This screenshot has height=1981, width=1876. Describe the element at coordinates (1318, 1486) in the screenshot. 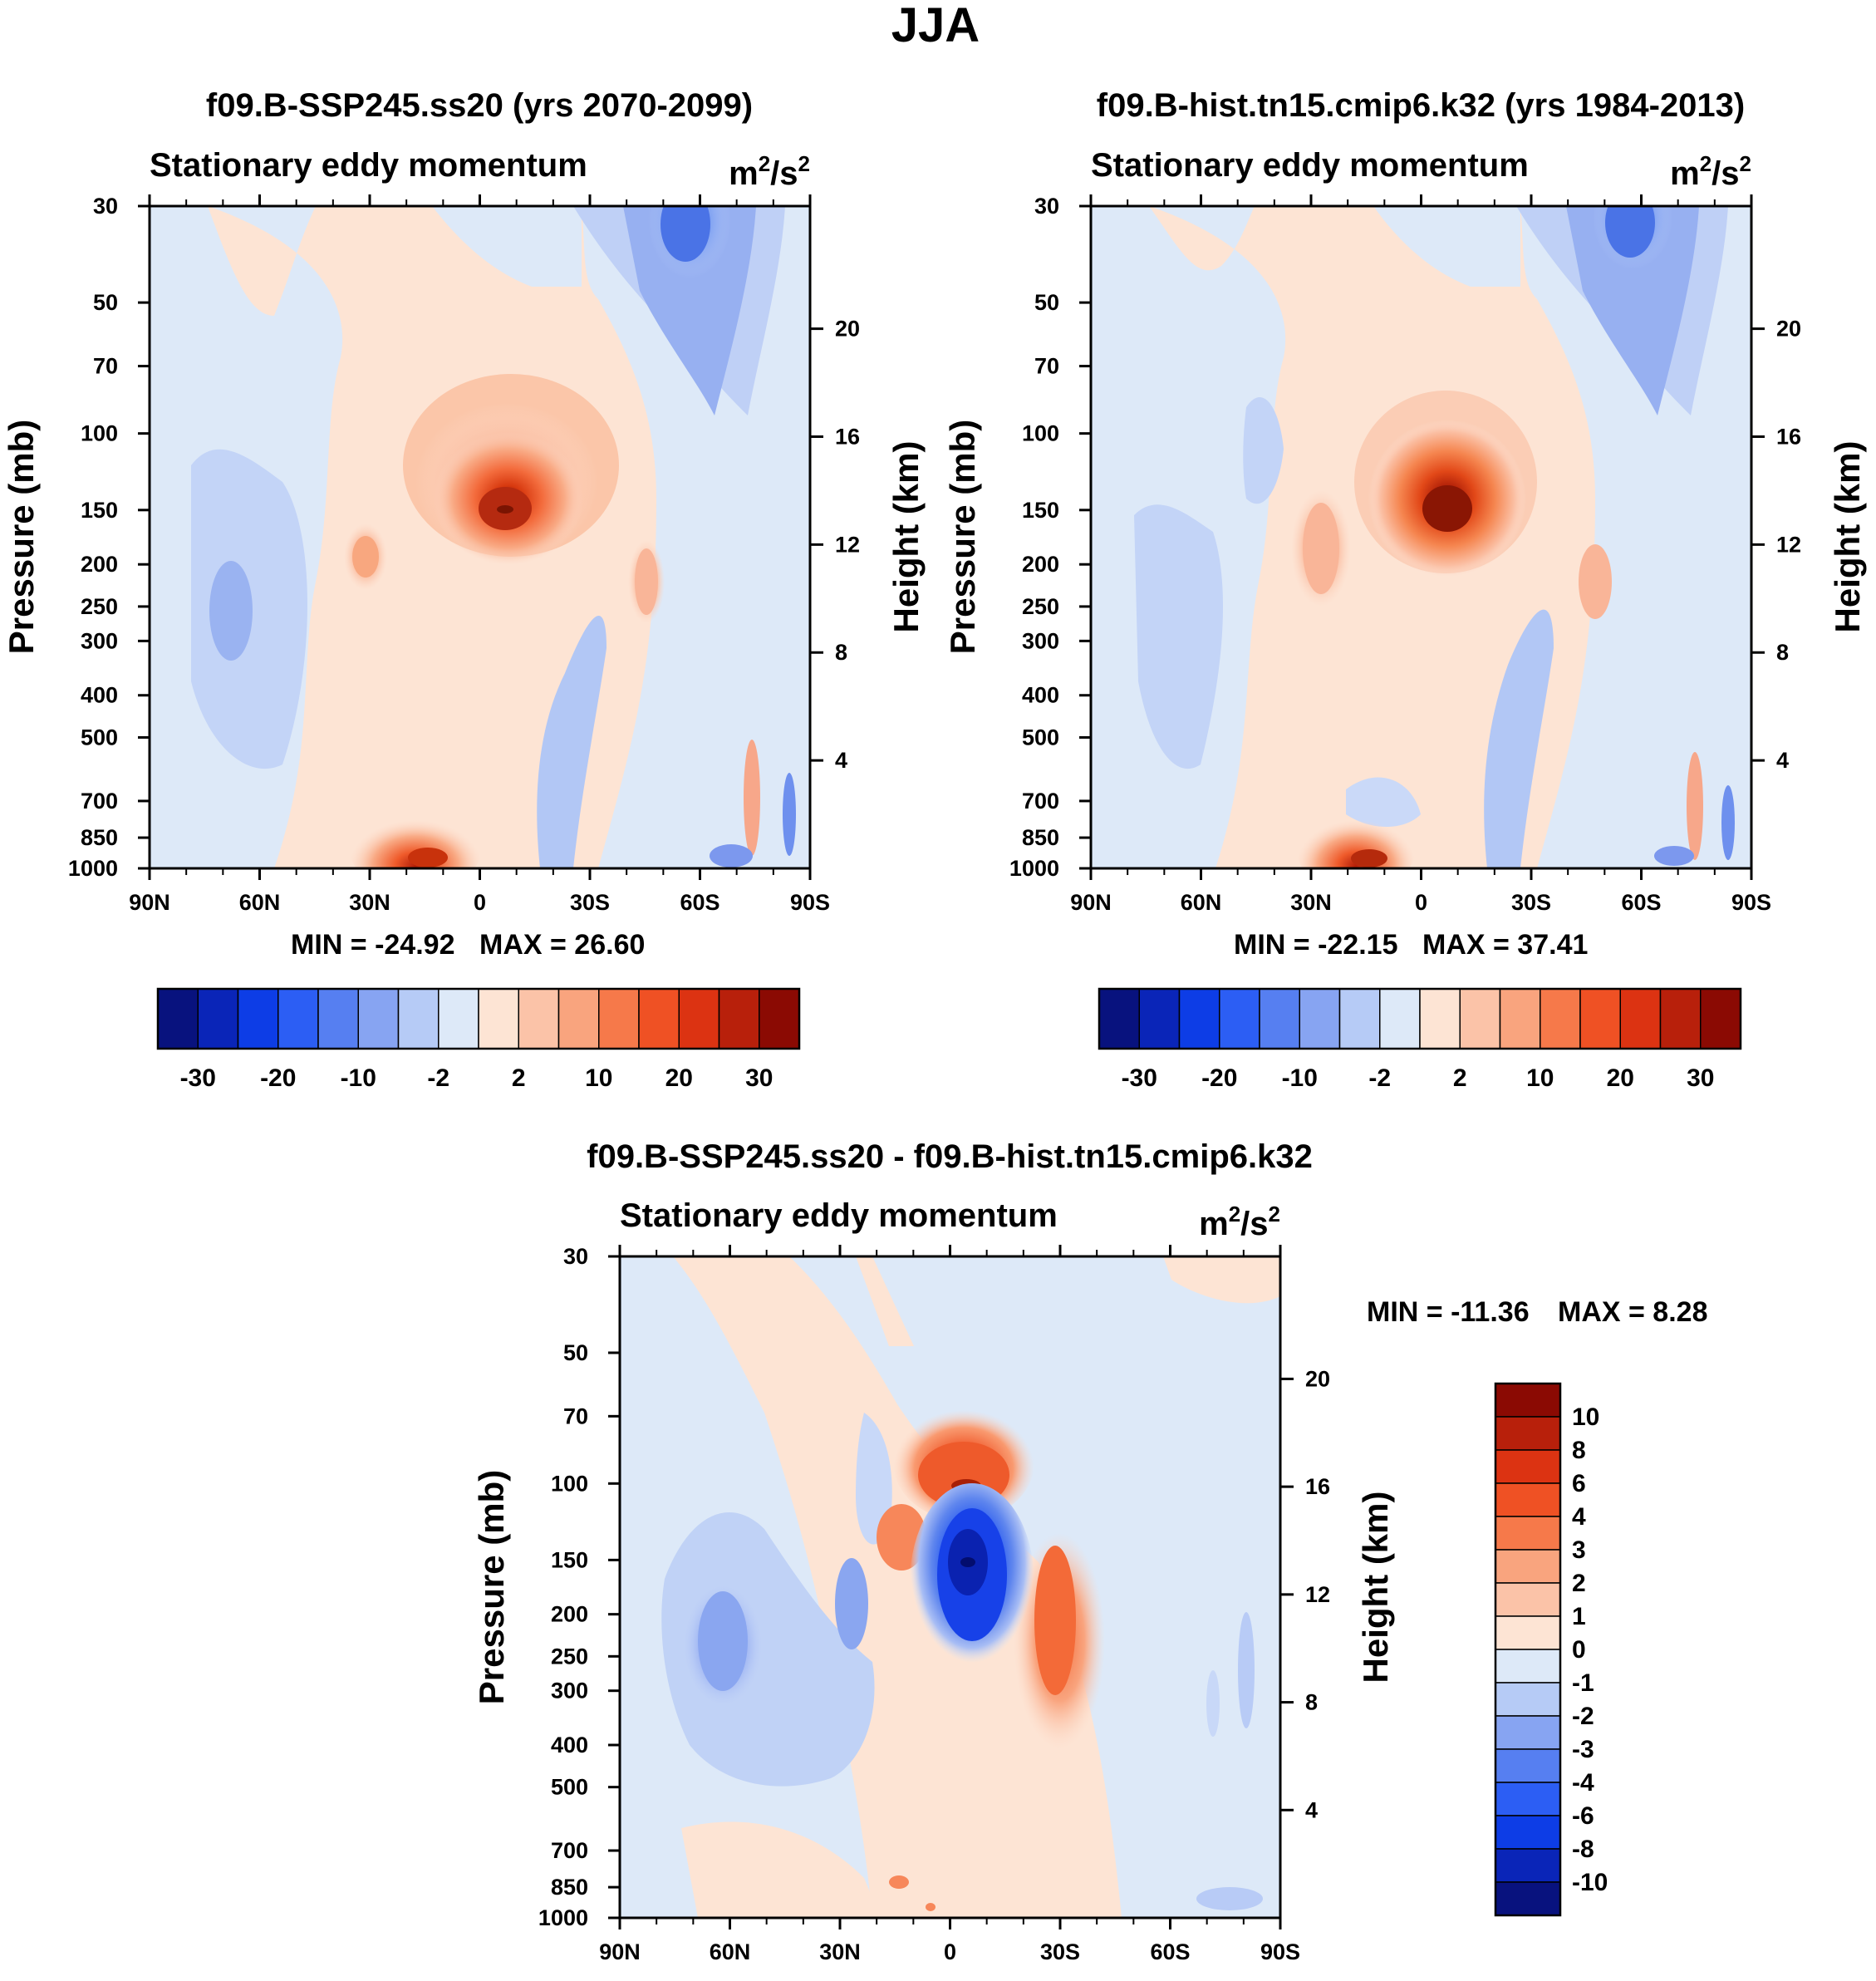

I see `height-tick-label: 16` at that location.